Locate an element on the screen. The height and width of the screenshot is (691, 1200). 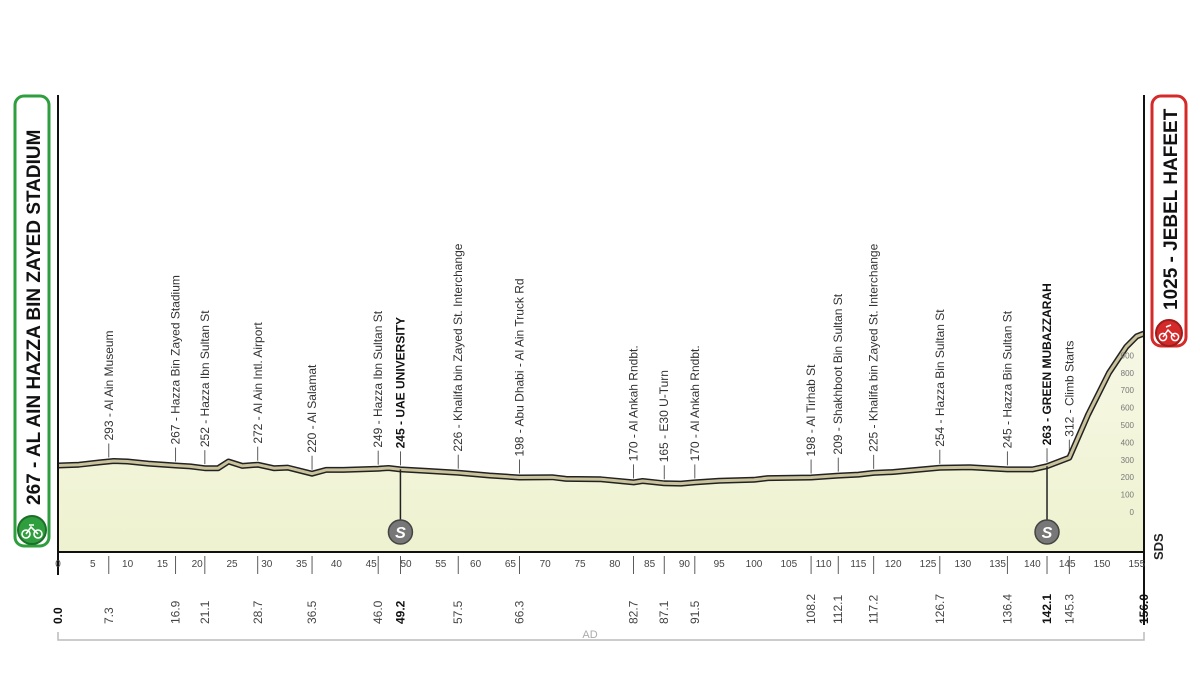
start-label-box: 267 - AL AIN HAZZA BIN ZAYED STADIUM is located at coordinates (32, 321).